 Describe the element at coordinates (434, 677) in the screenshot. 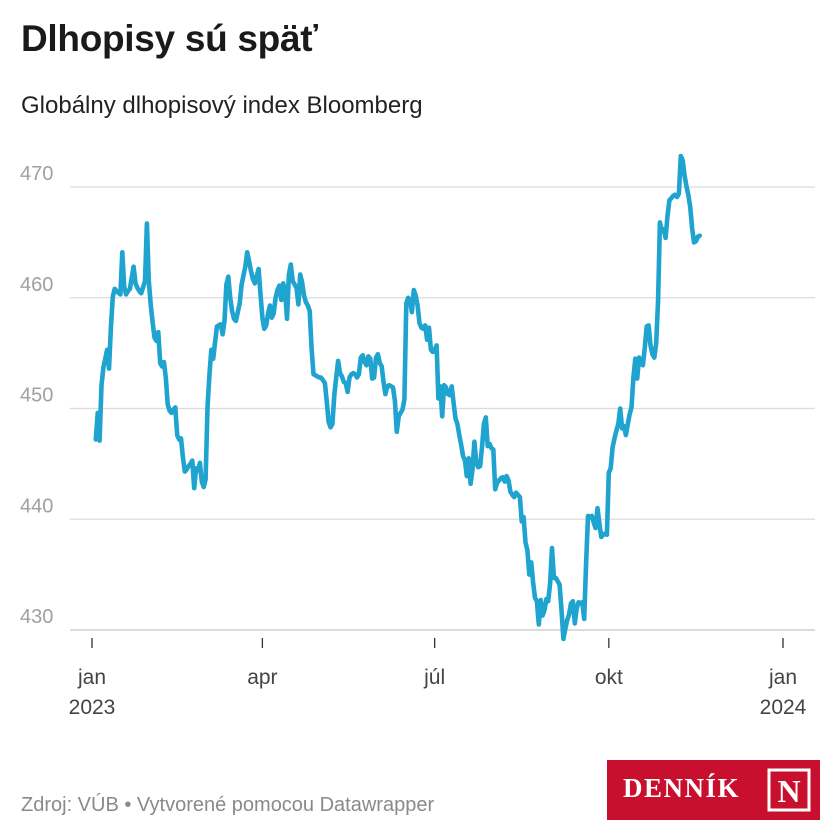

I see `x-tick-label: júl` at that location.